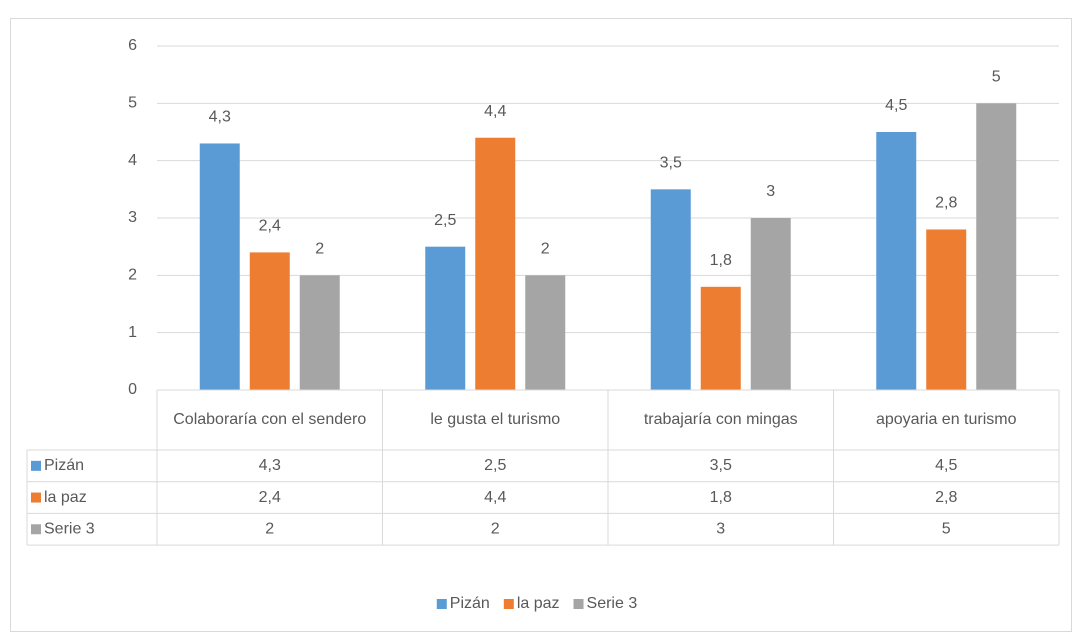 The image size is (1074, 634). Describe the element at coordinates (946, 203) in the screenshot. I see `data-label: 2,8` at that location.